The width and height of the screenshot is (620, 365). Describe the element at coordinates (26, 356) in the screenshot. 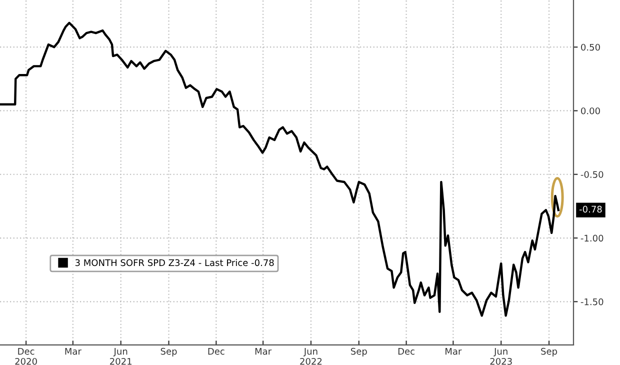

I see `x-tick-label: Dec 2020` at that location.